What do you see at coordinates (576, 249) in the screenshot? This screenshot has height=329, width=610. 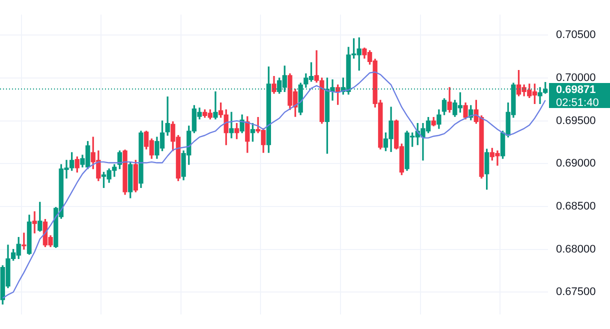 I see `y-tick-label: 0.68000` at bounding box center [576, 249].